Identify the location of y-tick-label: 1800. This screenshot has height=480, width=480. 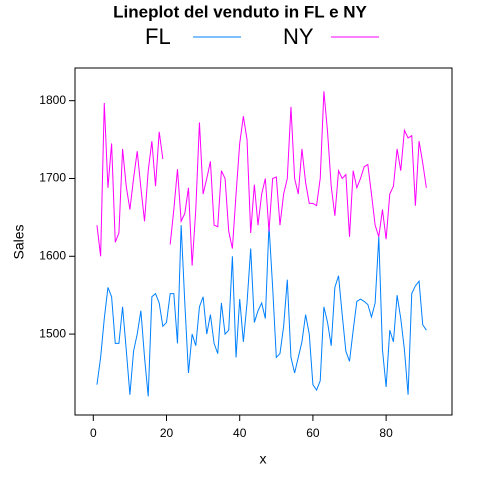
(52, 100).